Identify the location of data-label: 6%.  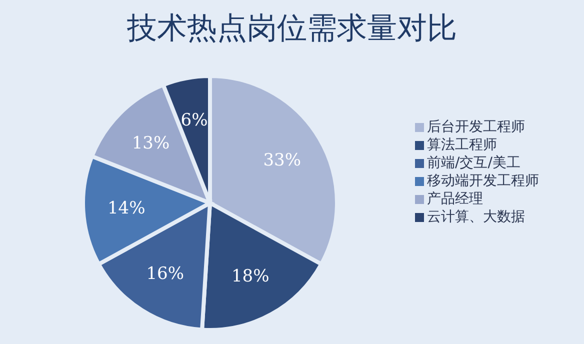
(194, 120).